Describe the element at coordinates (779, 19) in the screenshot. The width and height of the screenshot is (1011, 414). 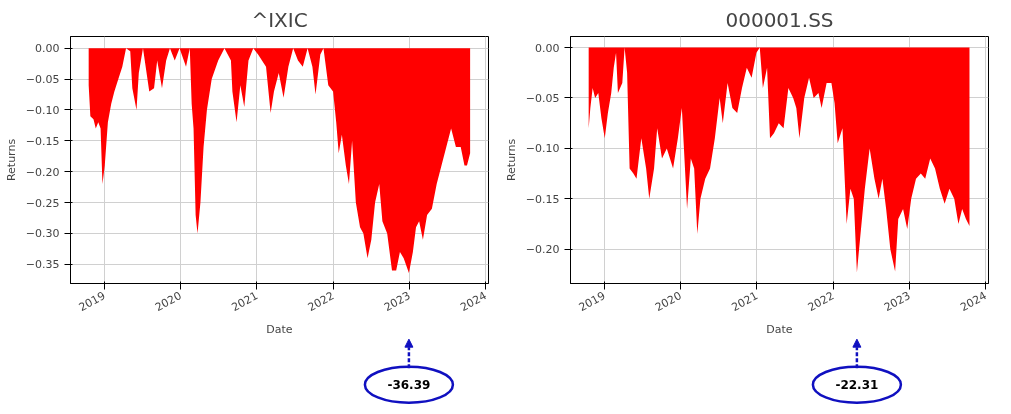
I see `chart-title: 000001.SS` at that location.